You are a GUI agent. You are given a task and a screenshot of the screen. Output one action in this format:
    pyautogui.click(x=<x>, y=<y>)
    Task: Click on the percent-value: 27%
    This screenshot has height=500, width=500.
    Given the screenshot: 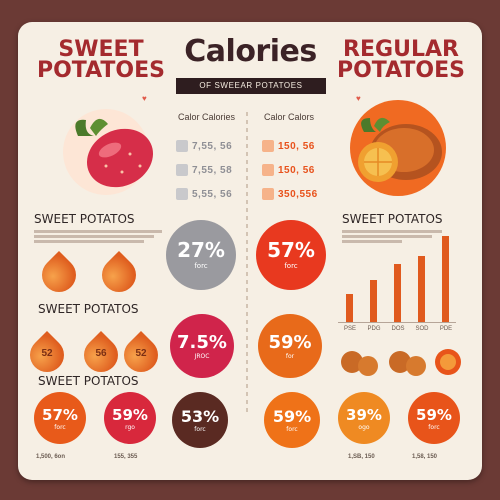 What is the action you would take?
    pyautogui.click(x=201, y=250)
    